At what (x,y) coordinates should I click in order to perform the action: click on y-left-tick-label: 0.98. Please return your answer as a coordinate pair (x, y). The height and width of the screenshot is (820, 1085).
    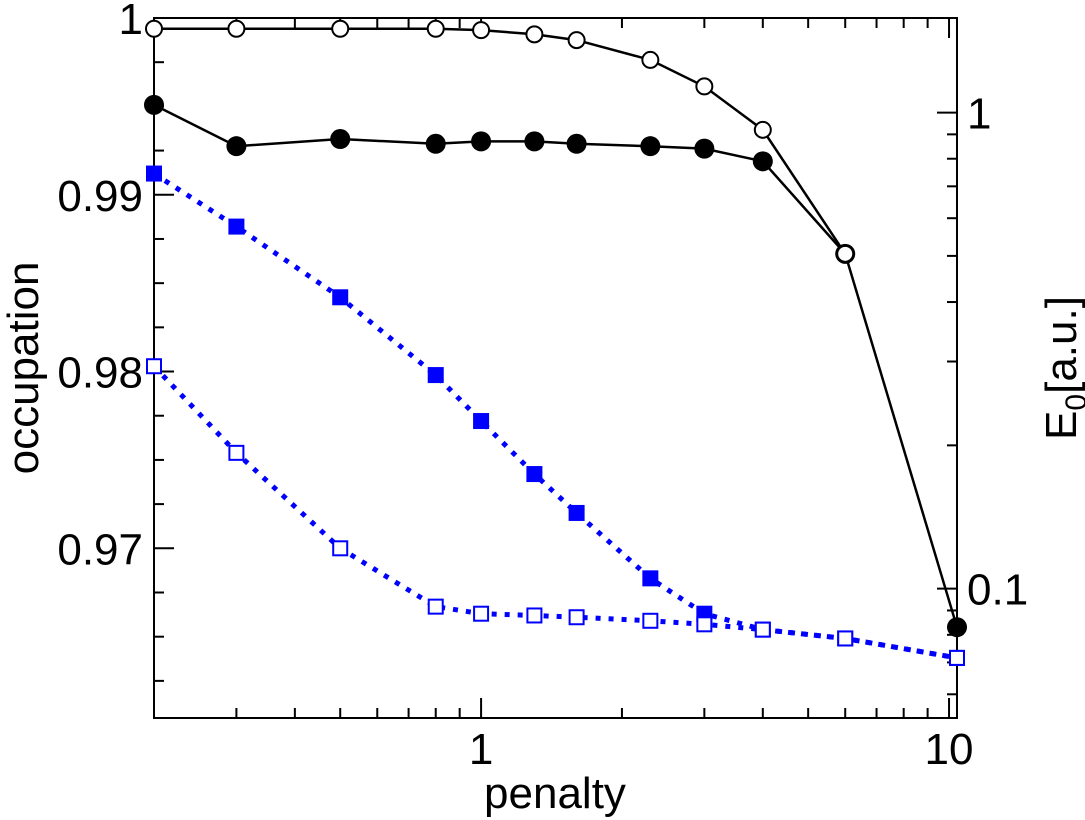
    Looking at the image, I should click on (100, 373).